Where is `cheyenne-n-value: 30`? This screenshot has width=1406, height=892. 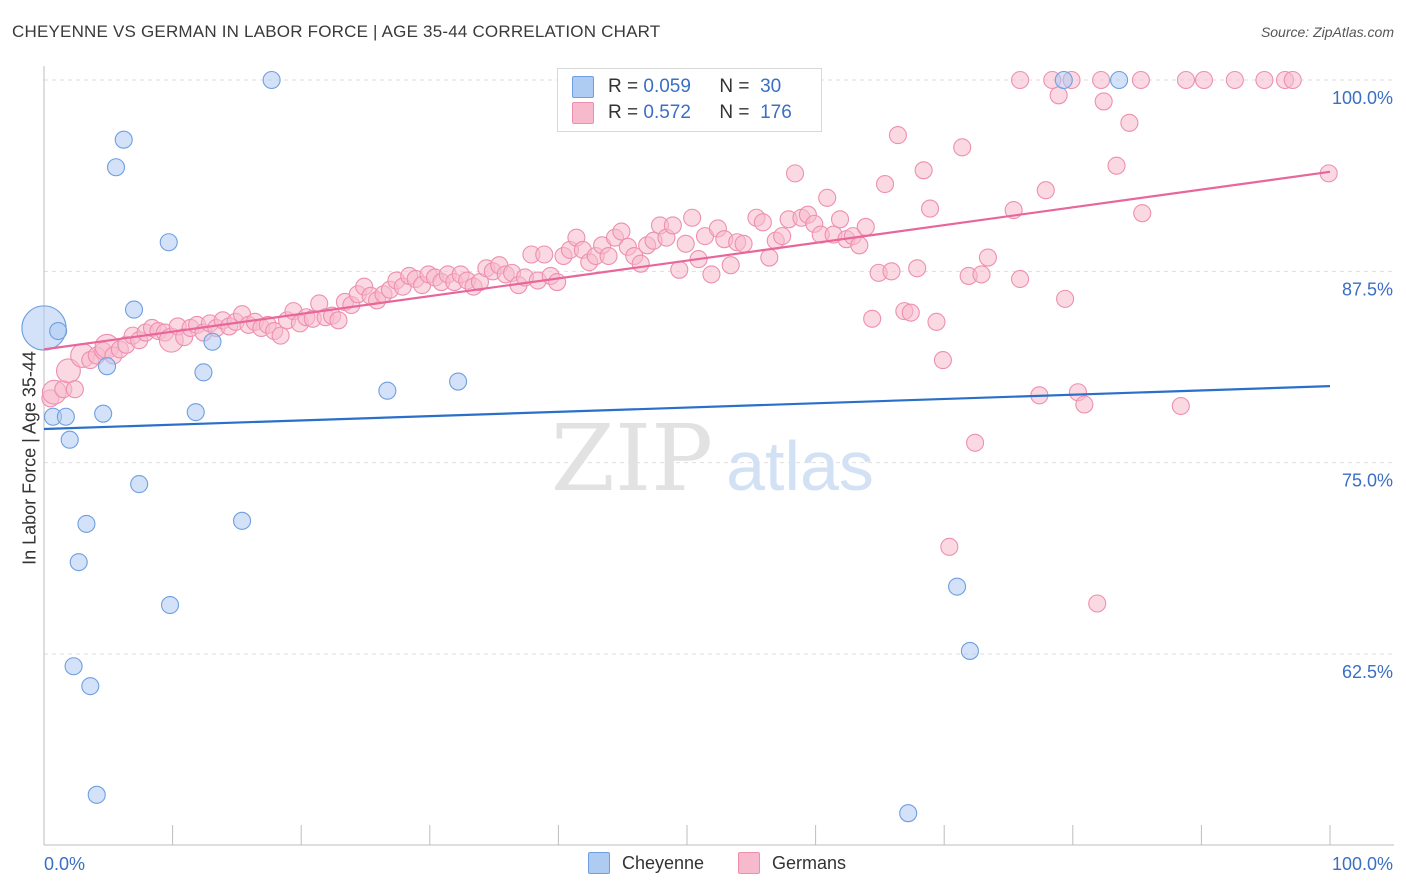
cheyenne-n-value: 30 is located at coordinates (771, 86).